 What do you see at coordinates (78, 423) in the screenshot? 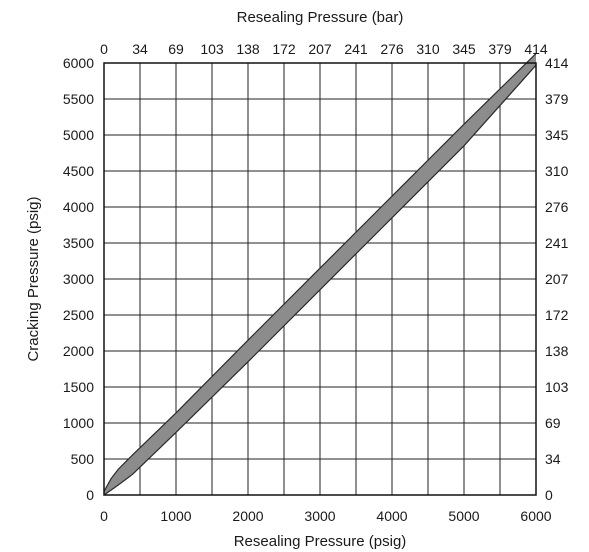
I see `y-tick-label-left: 1000` at bounding box center [78, 423].